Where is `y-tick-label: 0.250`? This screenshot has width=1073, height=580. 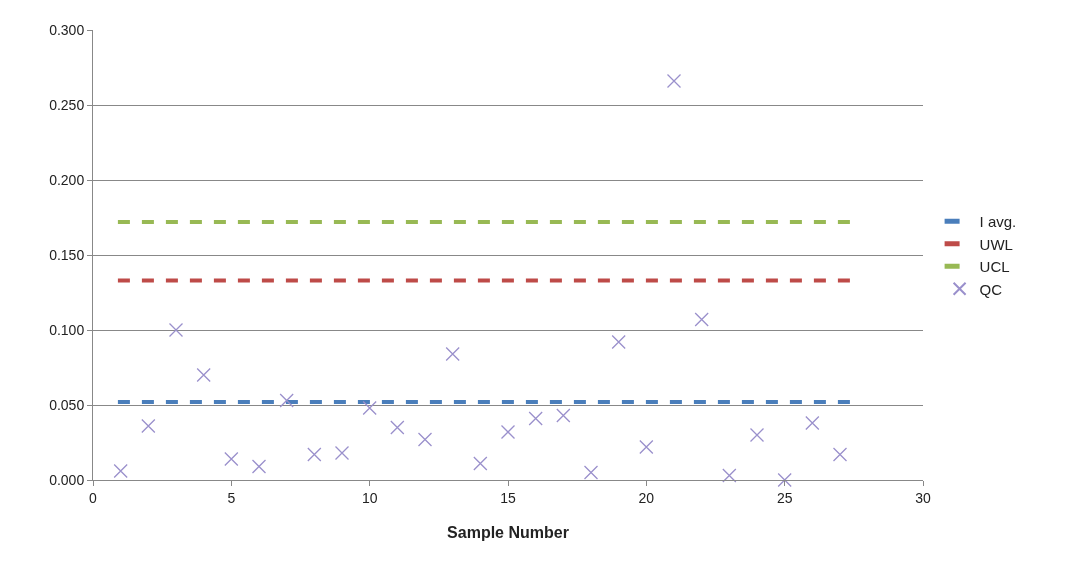
y-tick-label: 0.250 is located at coordinates (67, 104).